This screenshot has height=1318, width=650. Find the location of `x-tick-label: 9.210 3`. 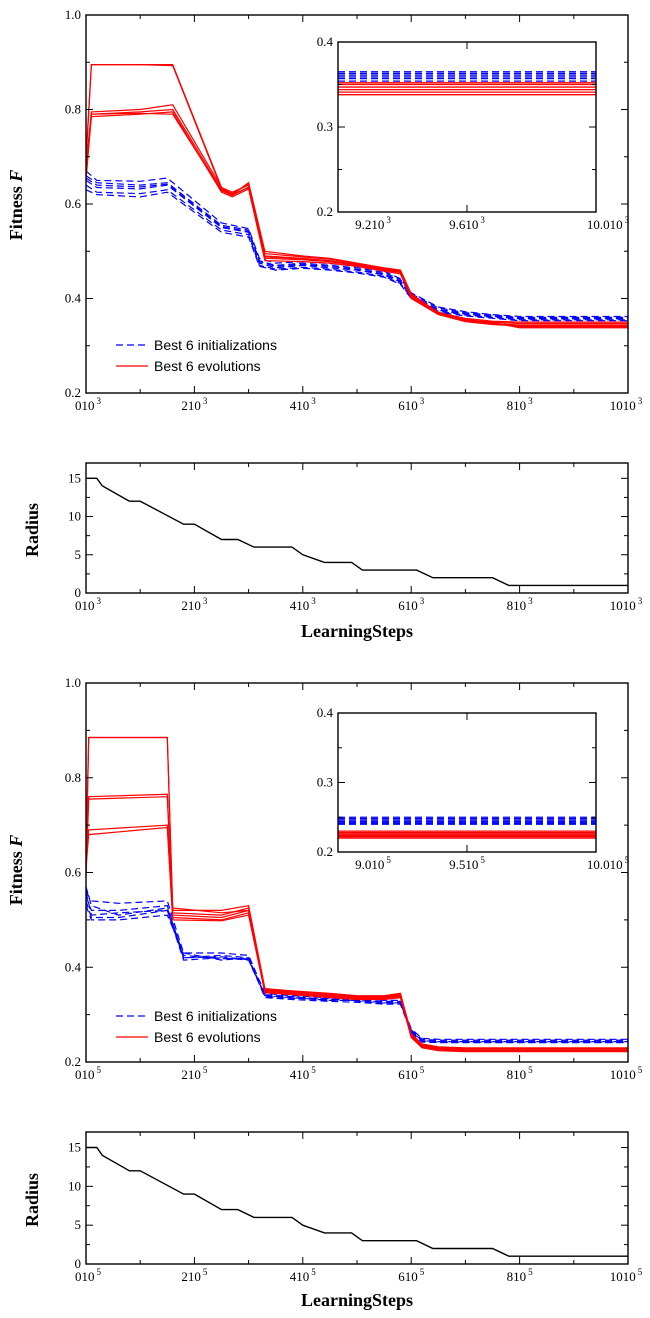

x-tick-label: 9.210 3 is located at coordinates (373, 223).